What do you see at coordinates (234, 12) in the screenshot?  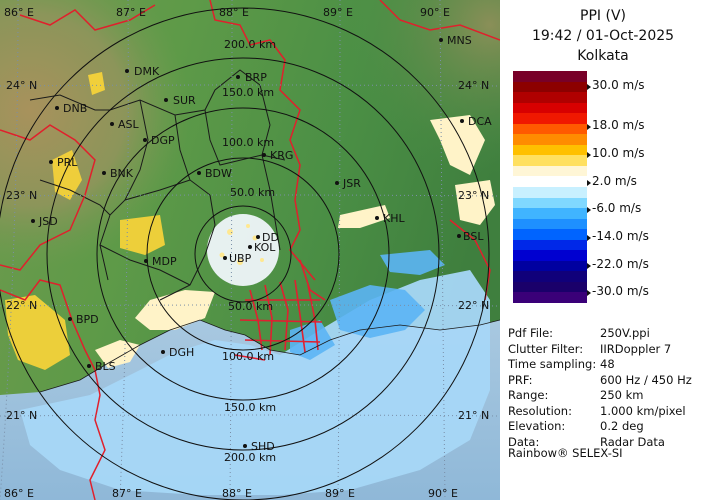 I see `longitude-label: 88° E` at bounding box center [234, 12].